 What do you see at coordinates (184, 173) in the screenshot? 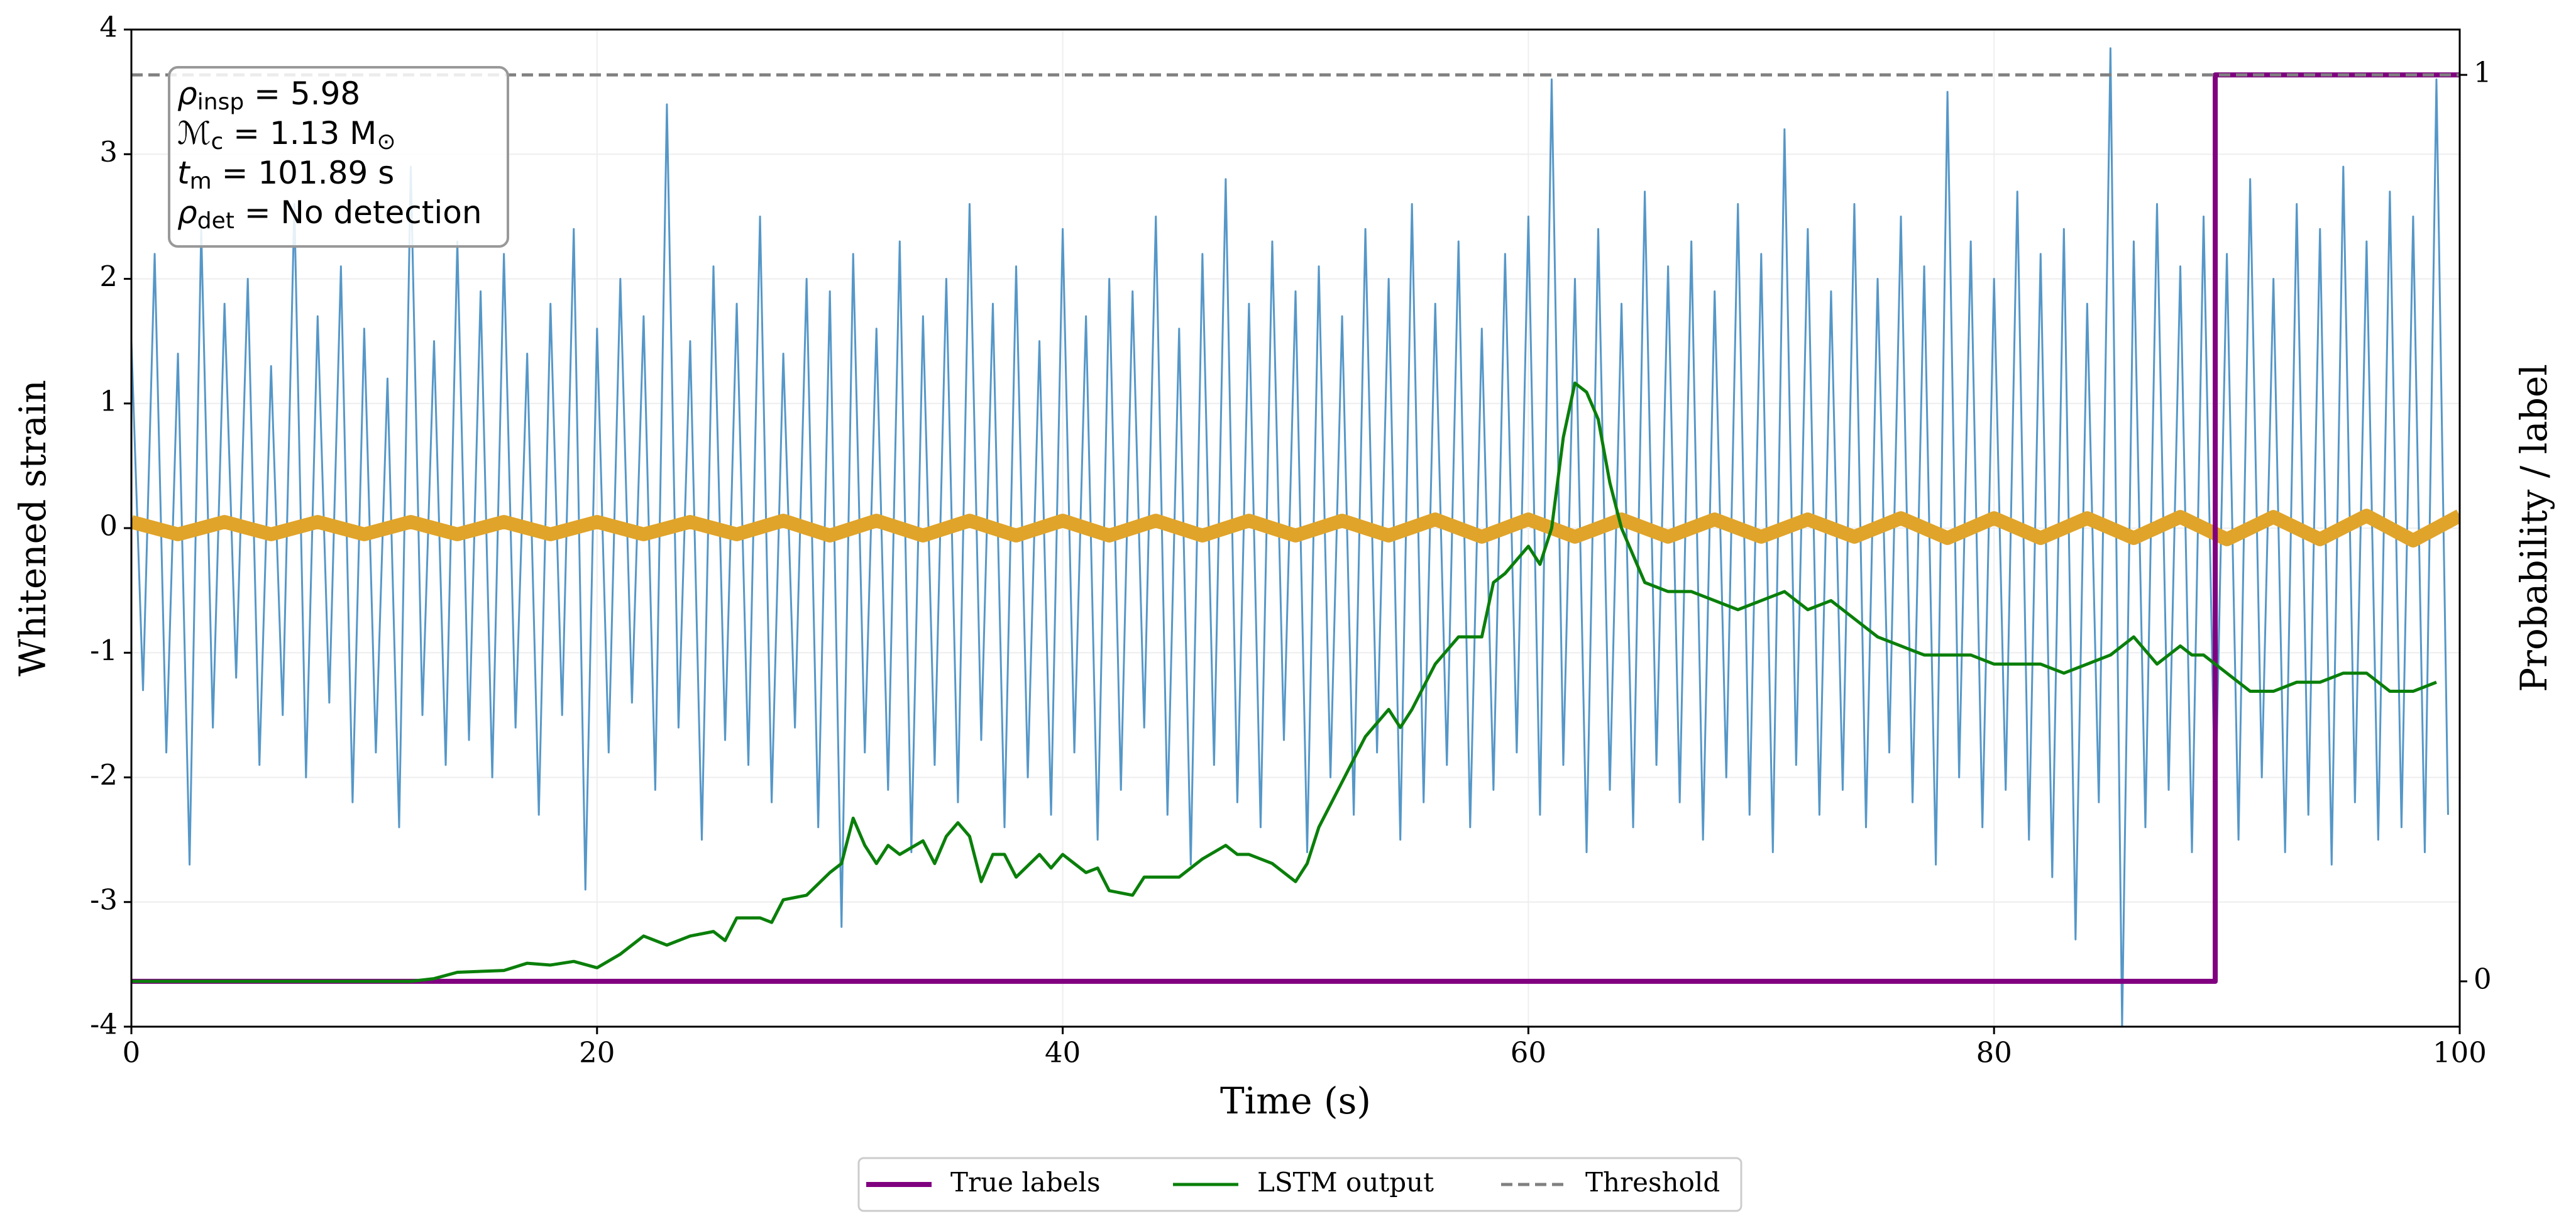
I see `annotation-text: t` at bounding box center [184, 173].